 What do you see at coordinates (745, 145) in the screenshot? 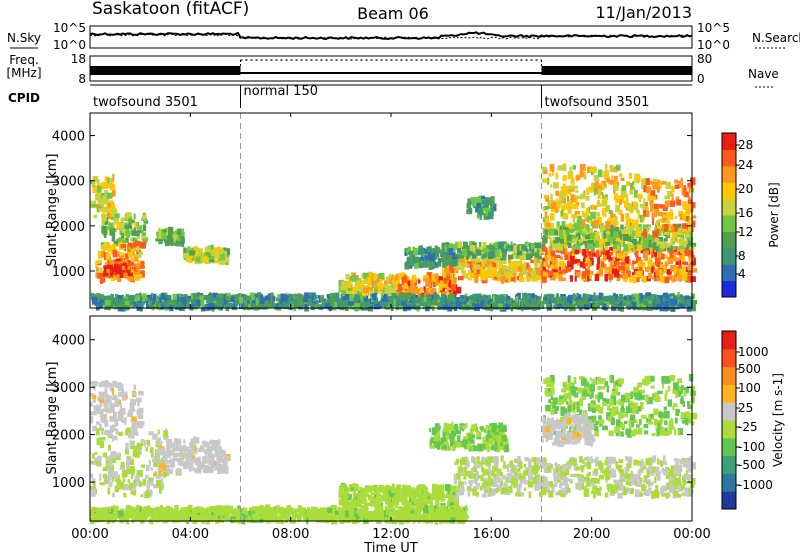
I see `colorbar-tick-label: 28` at bounding box center [745, 145].